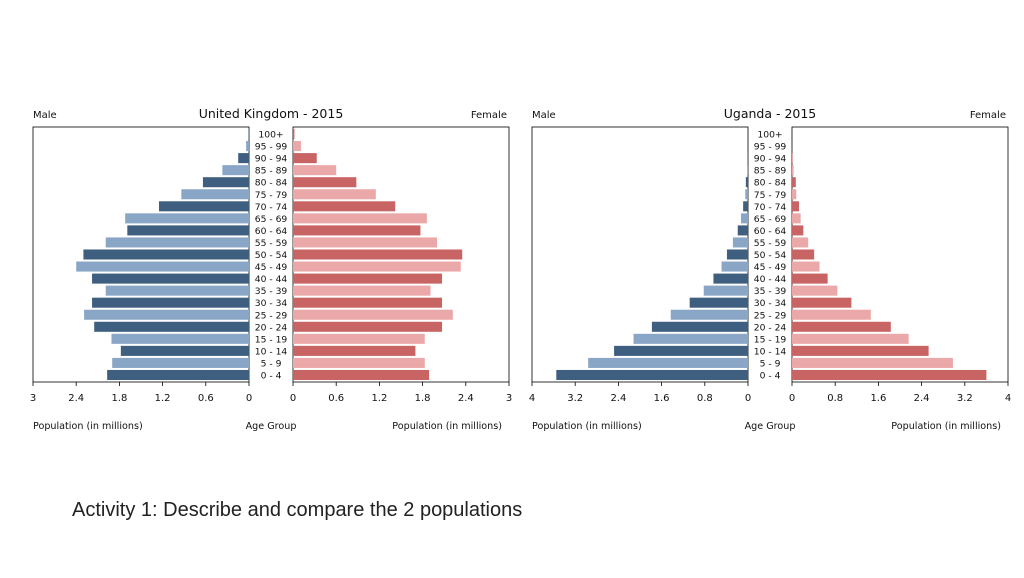  Describe the element at coordinates (770, 231) in the screenshot. I see `uganda-age-label: 60 - 64` at that location.